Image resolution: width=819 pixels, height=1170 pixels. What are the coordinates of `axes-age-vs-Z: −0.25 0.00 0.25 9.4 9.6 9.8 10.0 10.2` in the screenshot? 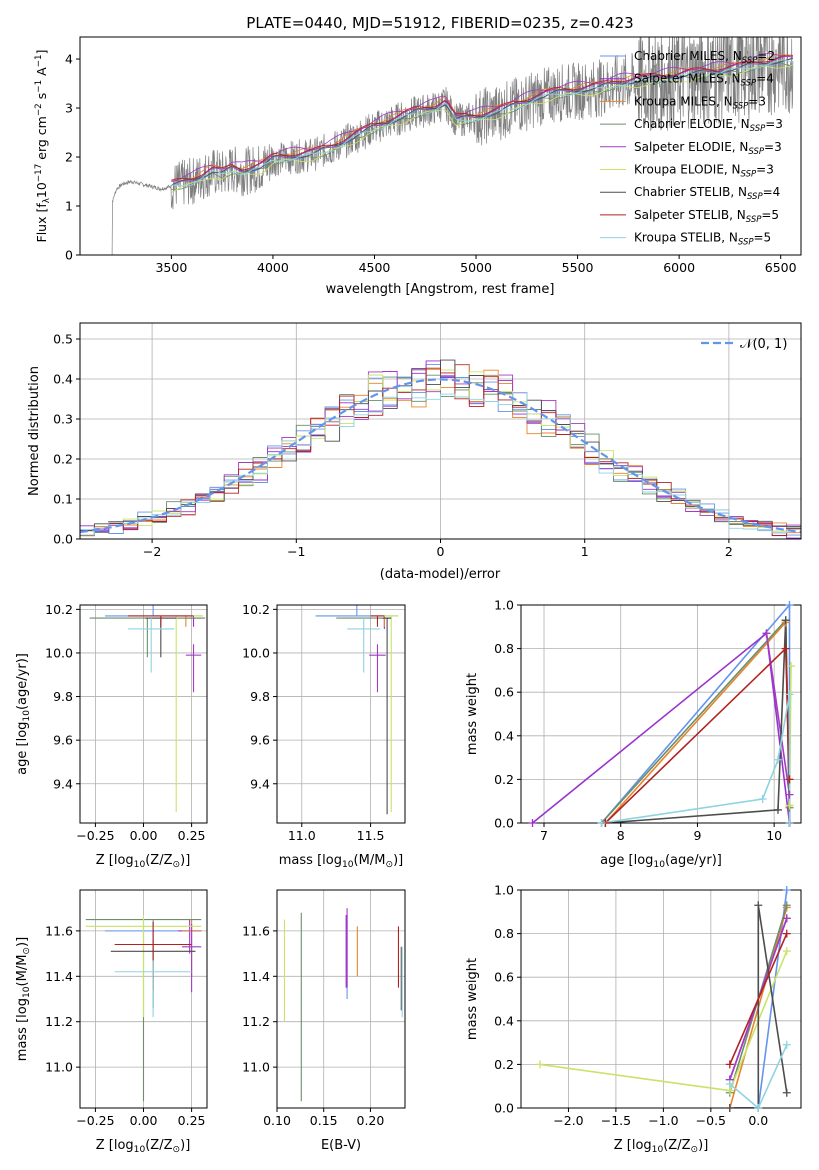 It's located at (126, 722).